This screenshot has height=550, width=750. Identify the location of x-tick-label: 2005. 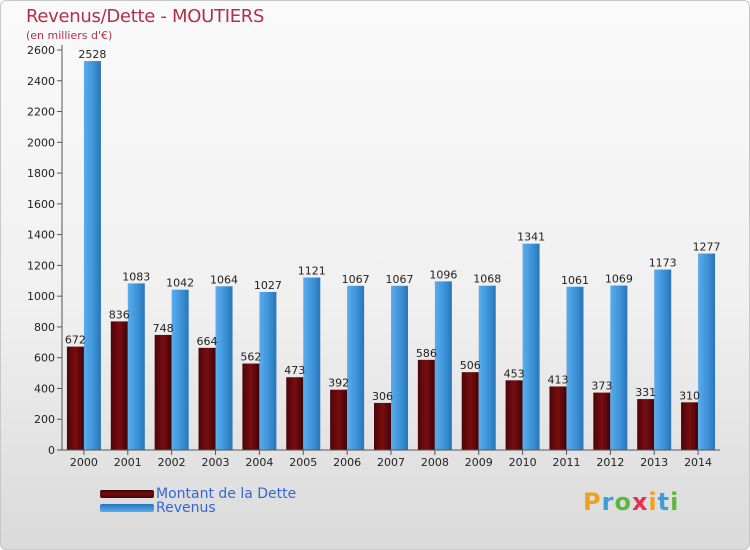
(303, 462).